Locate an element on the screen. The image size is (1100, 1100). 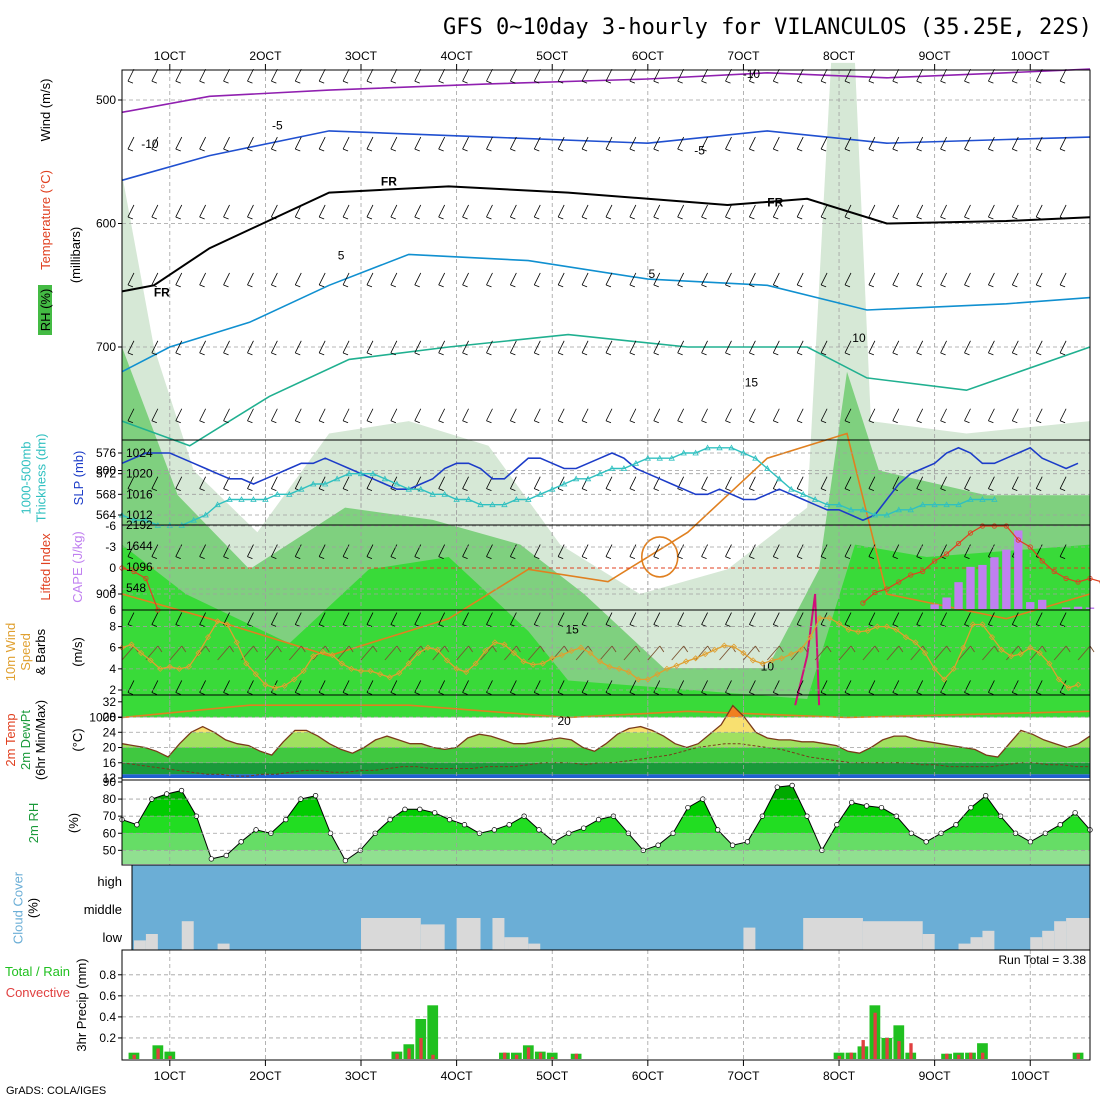
isotherm-label: FR is located at coordinates (162, 292).